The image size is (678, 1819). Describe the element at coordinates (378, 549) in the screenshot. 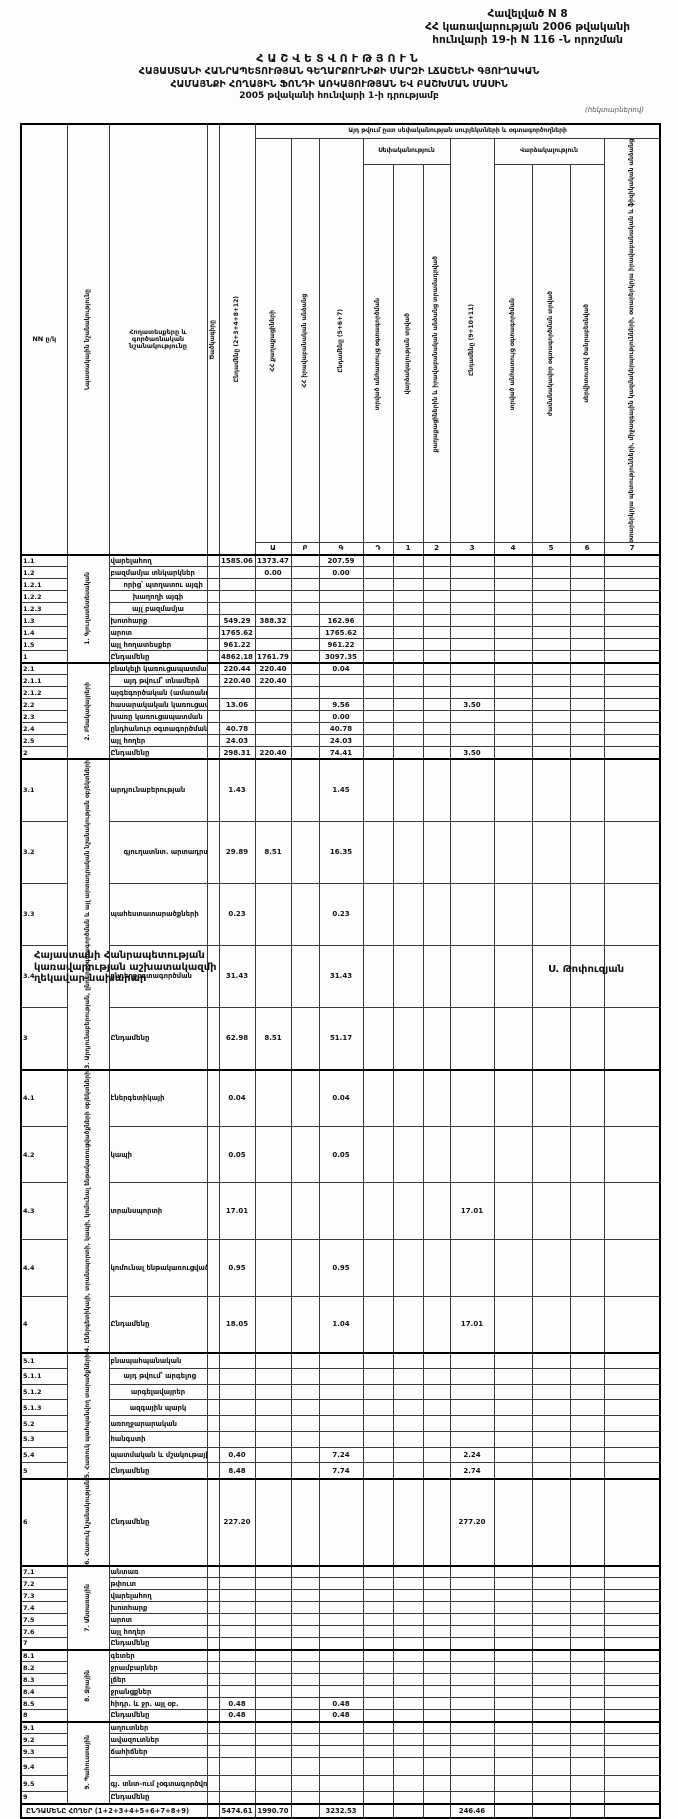

I see `col-letter: Դ` at that location.